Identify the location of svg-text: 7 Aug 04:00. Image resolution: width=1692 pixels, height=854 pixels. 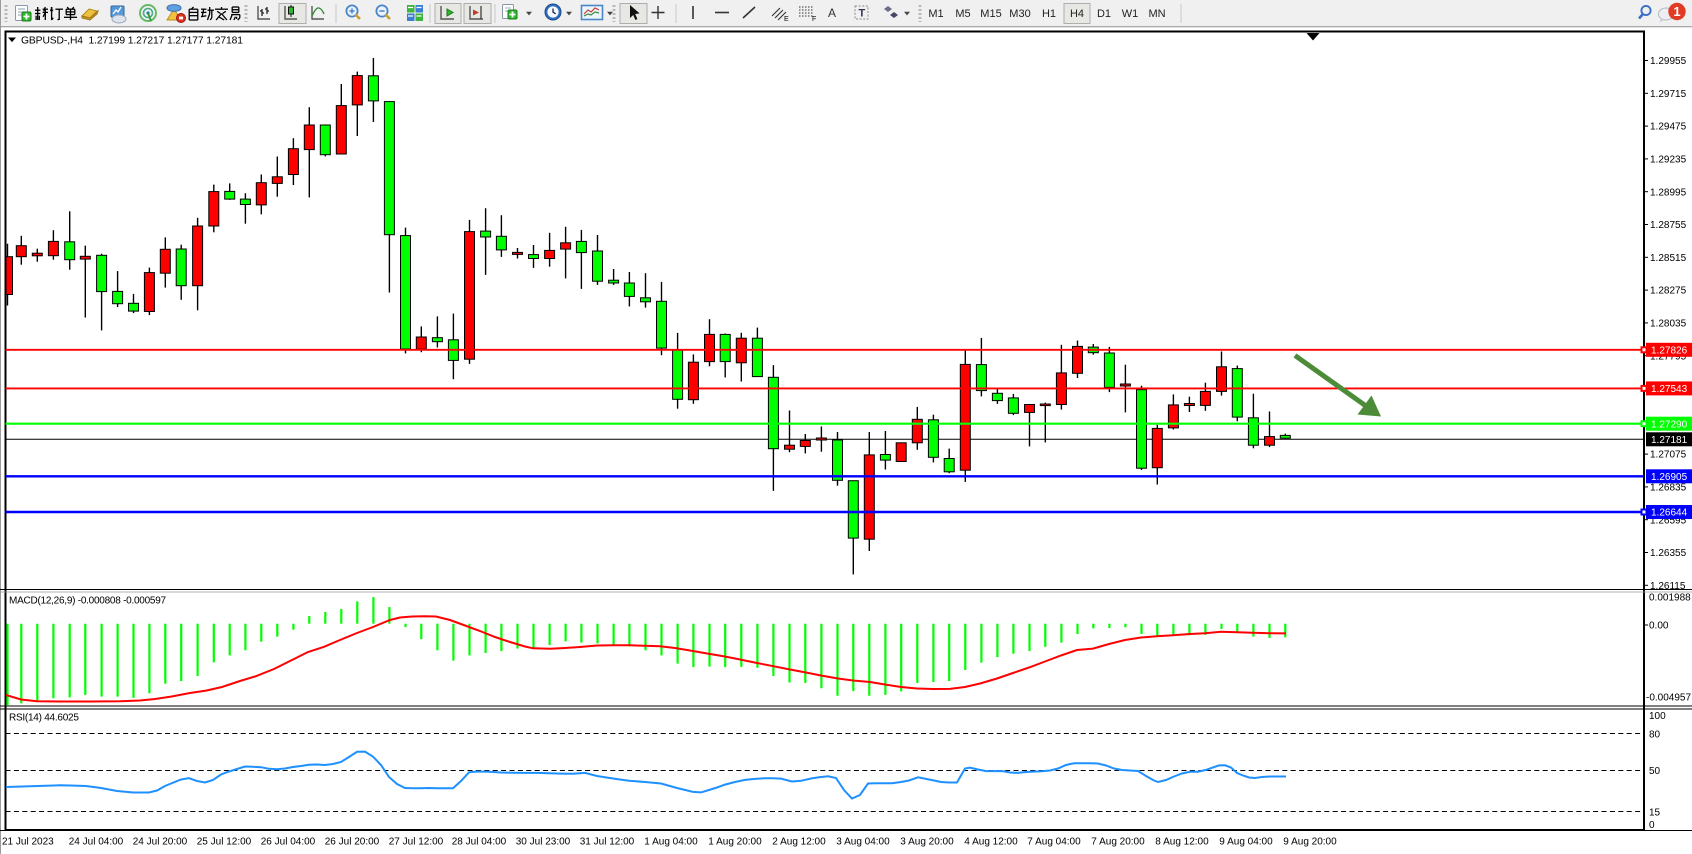
(1054, 842).